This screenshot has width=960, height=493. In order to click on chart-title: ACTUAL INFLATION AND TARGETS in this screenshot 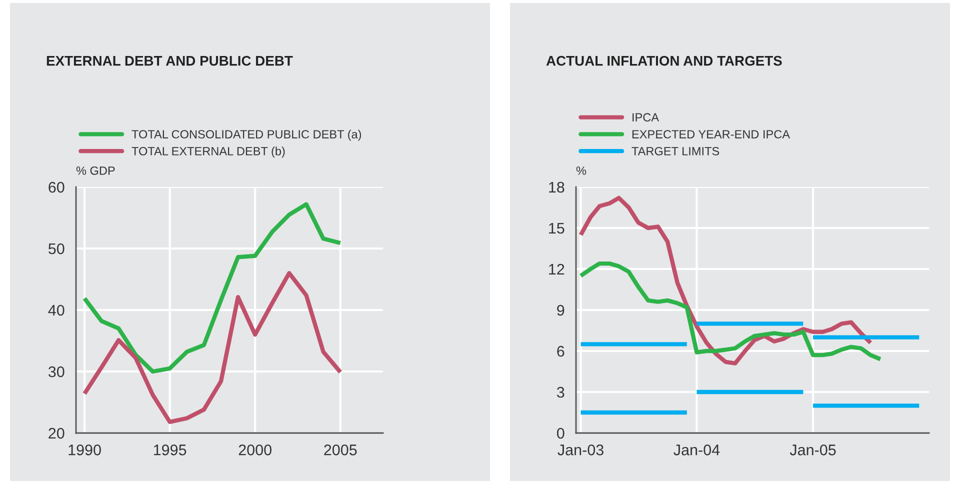, I will do `click(664, 61)`.